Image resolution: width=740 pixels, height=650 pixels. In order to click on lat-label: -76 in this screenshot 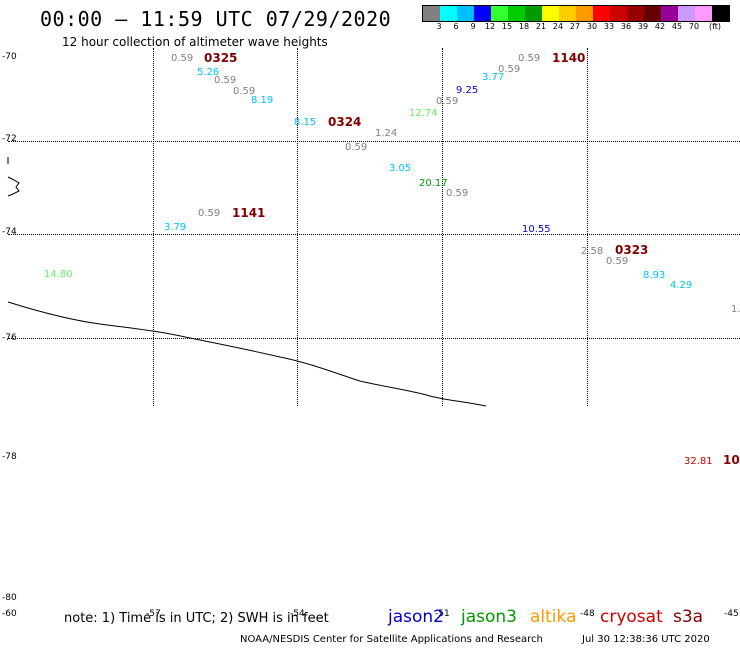, I will do `click(9, 338)`.